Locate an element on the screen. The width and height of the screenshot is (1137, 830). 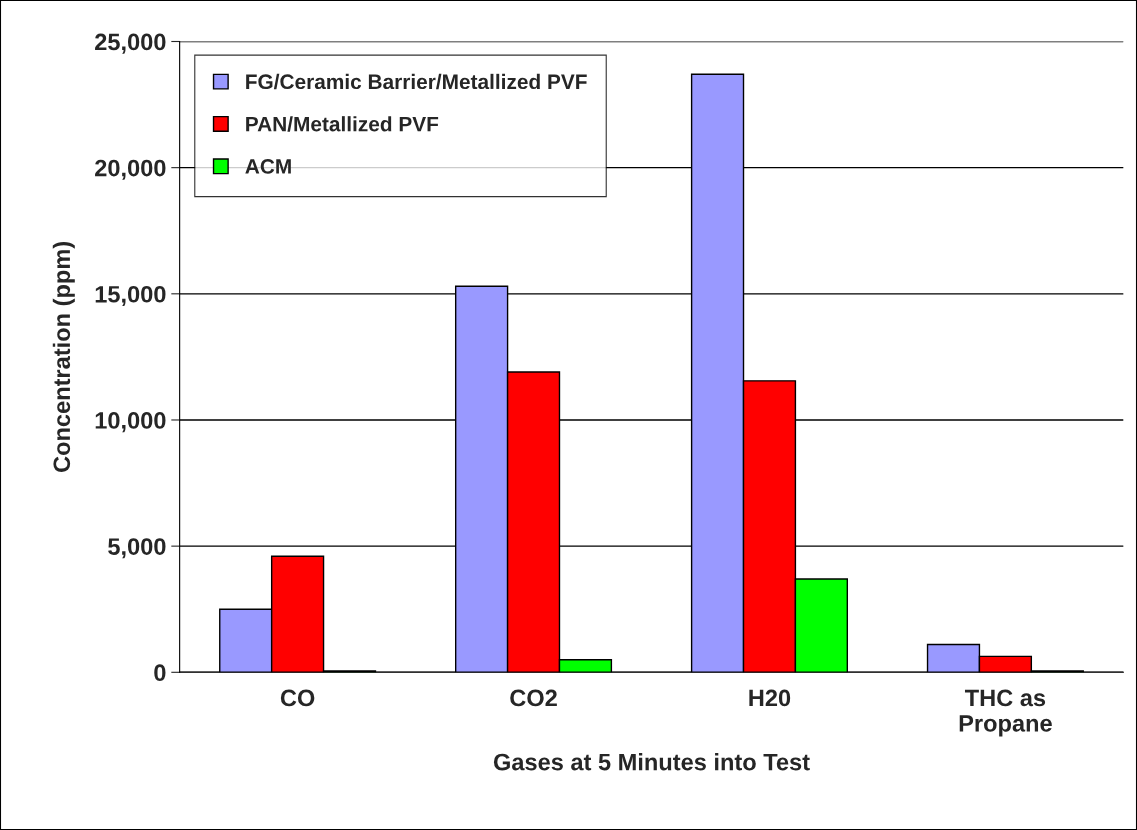
x-tick-label: CO2 is located at coordinates (533, 698).